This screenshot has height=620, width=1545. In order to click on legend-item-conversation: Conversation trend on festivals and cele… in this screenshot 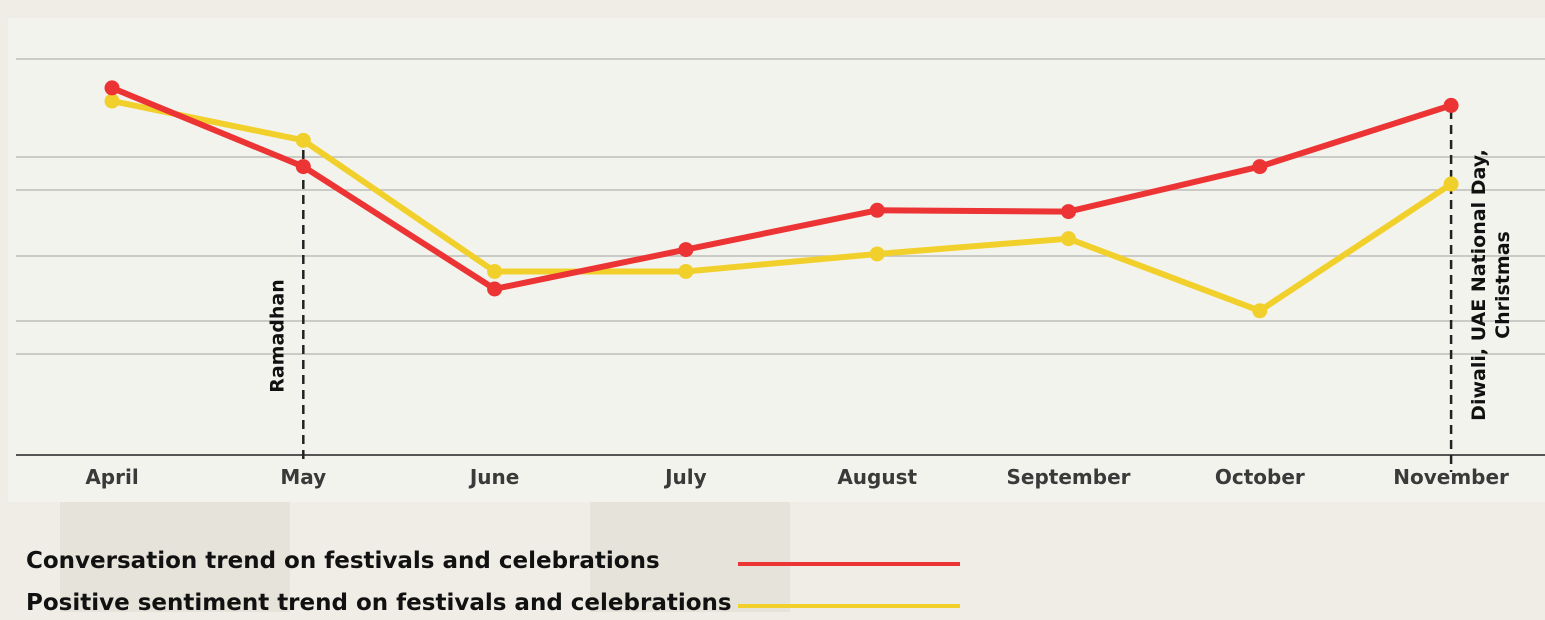, I will do `click(343, 563)`.